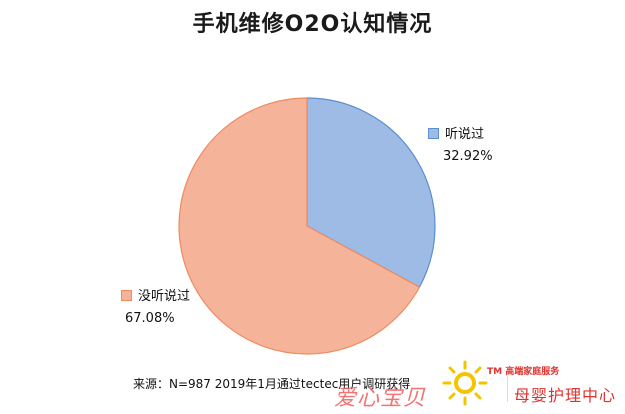 The image size is (625, 414). Describe the element at coordinates (371, 192) in the screenshot. I see `pie-slice-heard` at that location.